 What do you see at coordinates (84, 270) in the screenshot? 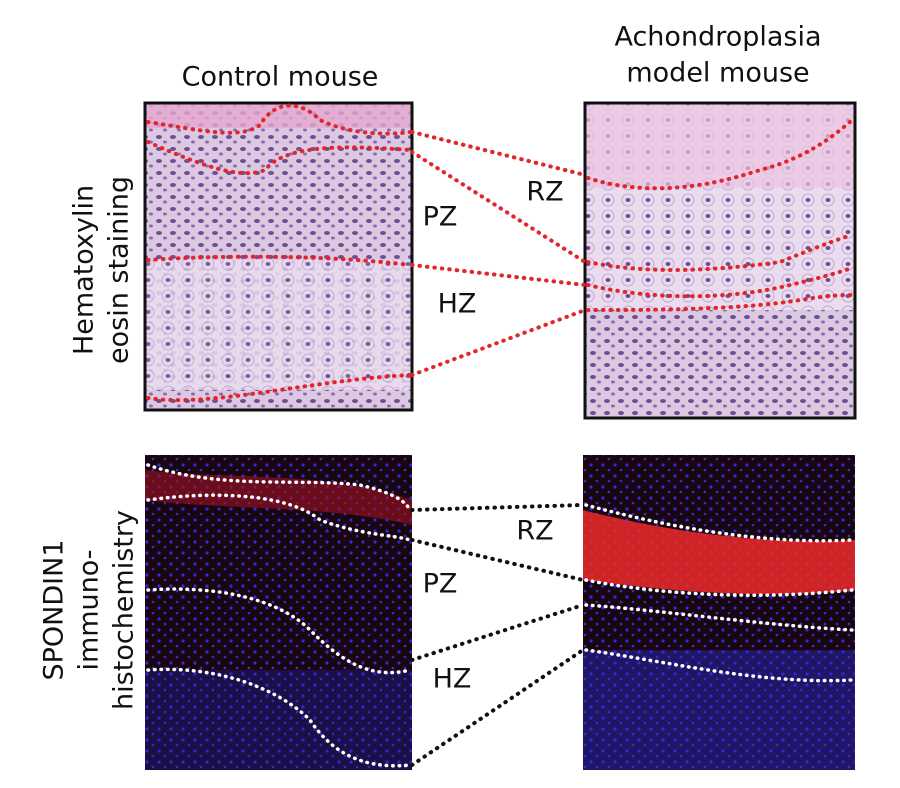
I see `row-label: Hematoxylin` at bounding box center [84, 270].